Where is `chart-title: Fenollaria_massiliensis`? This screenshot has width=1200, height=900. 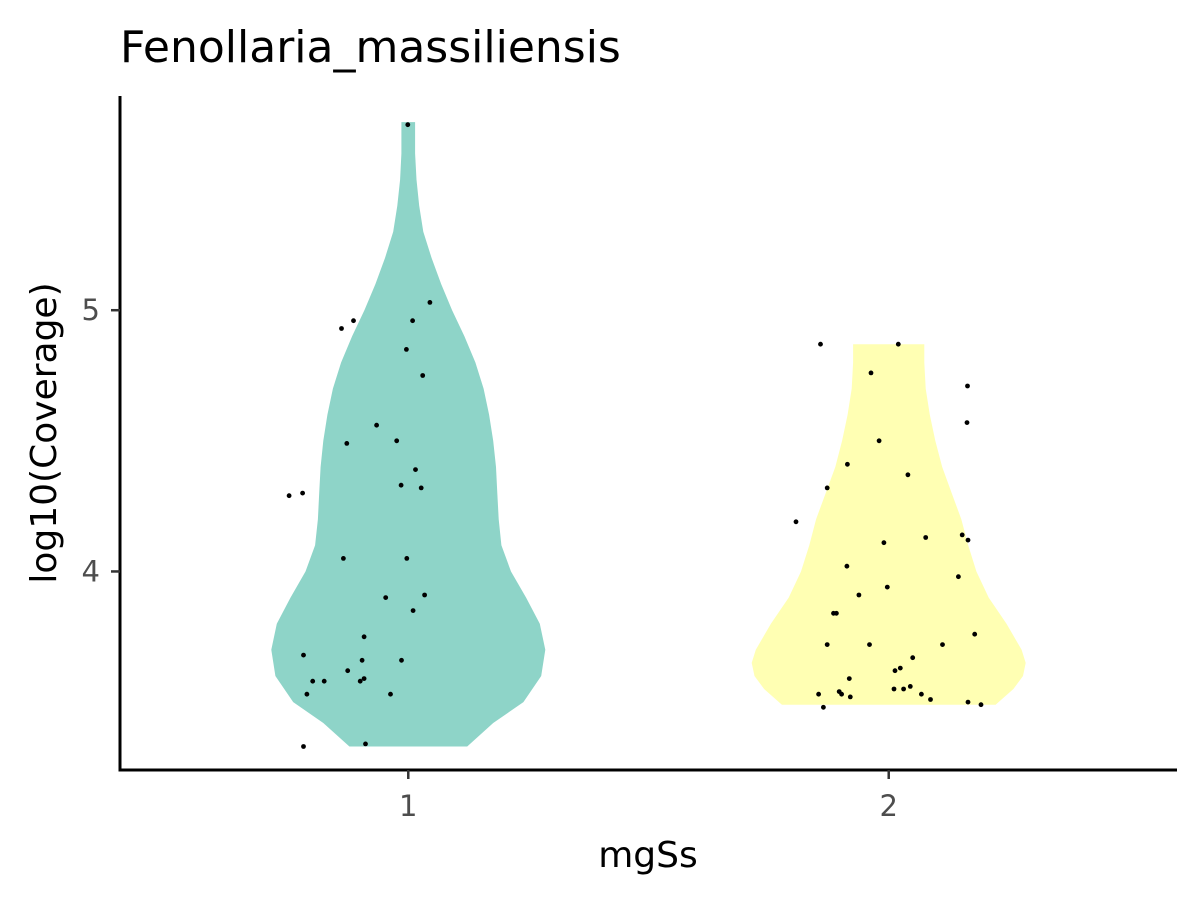
chart-title: Fenollaria_massiliensis is located at coordinates (370, 47).